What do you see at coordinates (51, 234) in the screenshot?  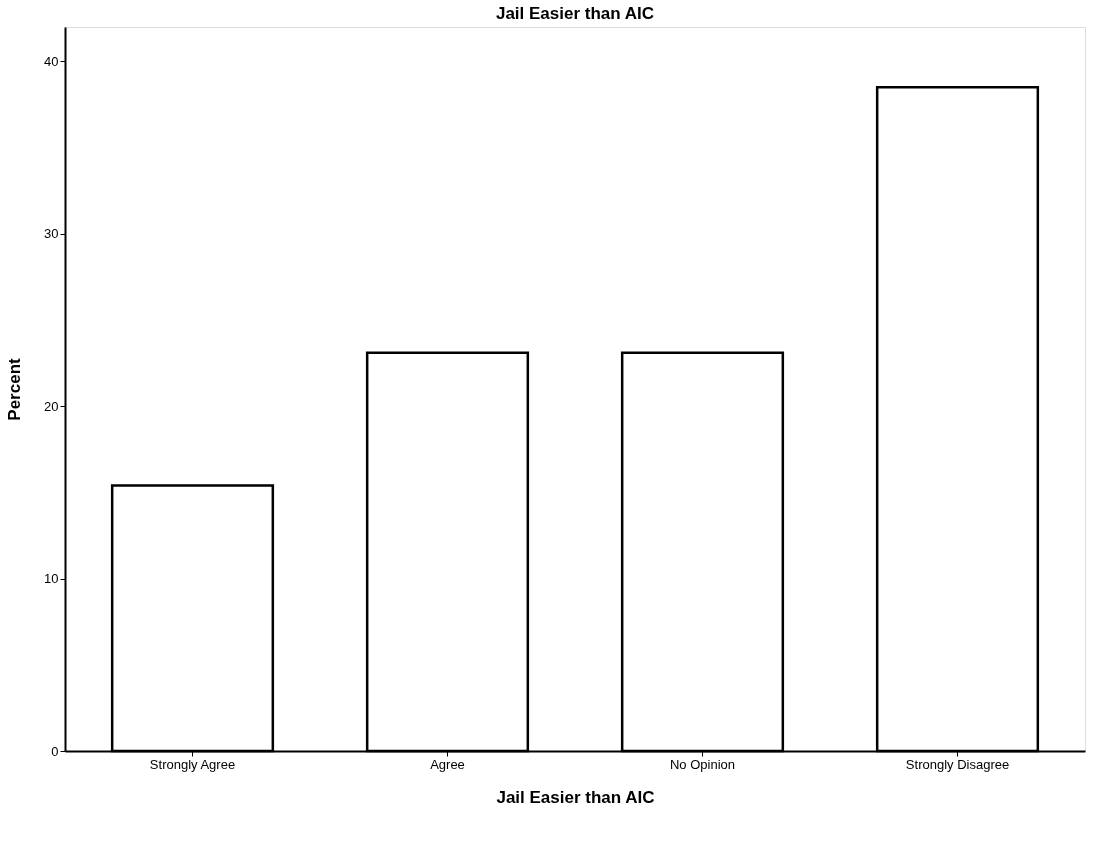 I see `y-tick-label: 30` at bounding box center [51, 234].